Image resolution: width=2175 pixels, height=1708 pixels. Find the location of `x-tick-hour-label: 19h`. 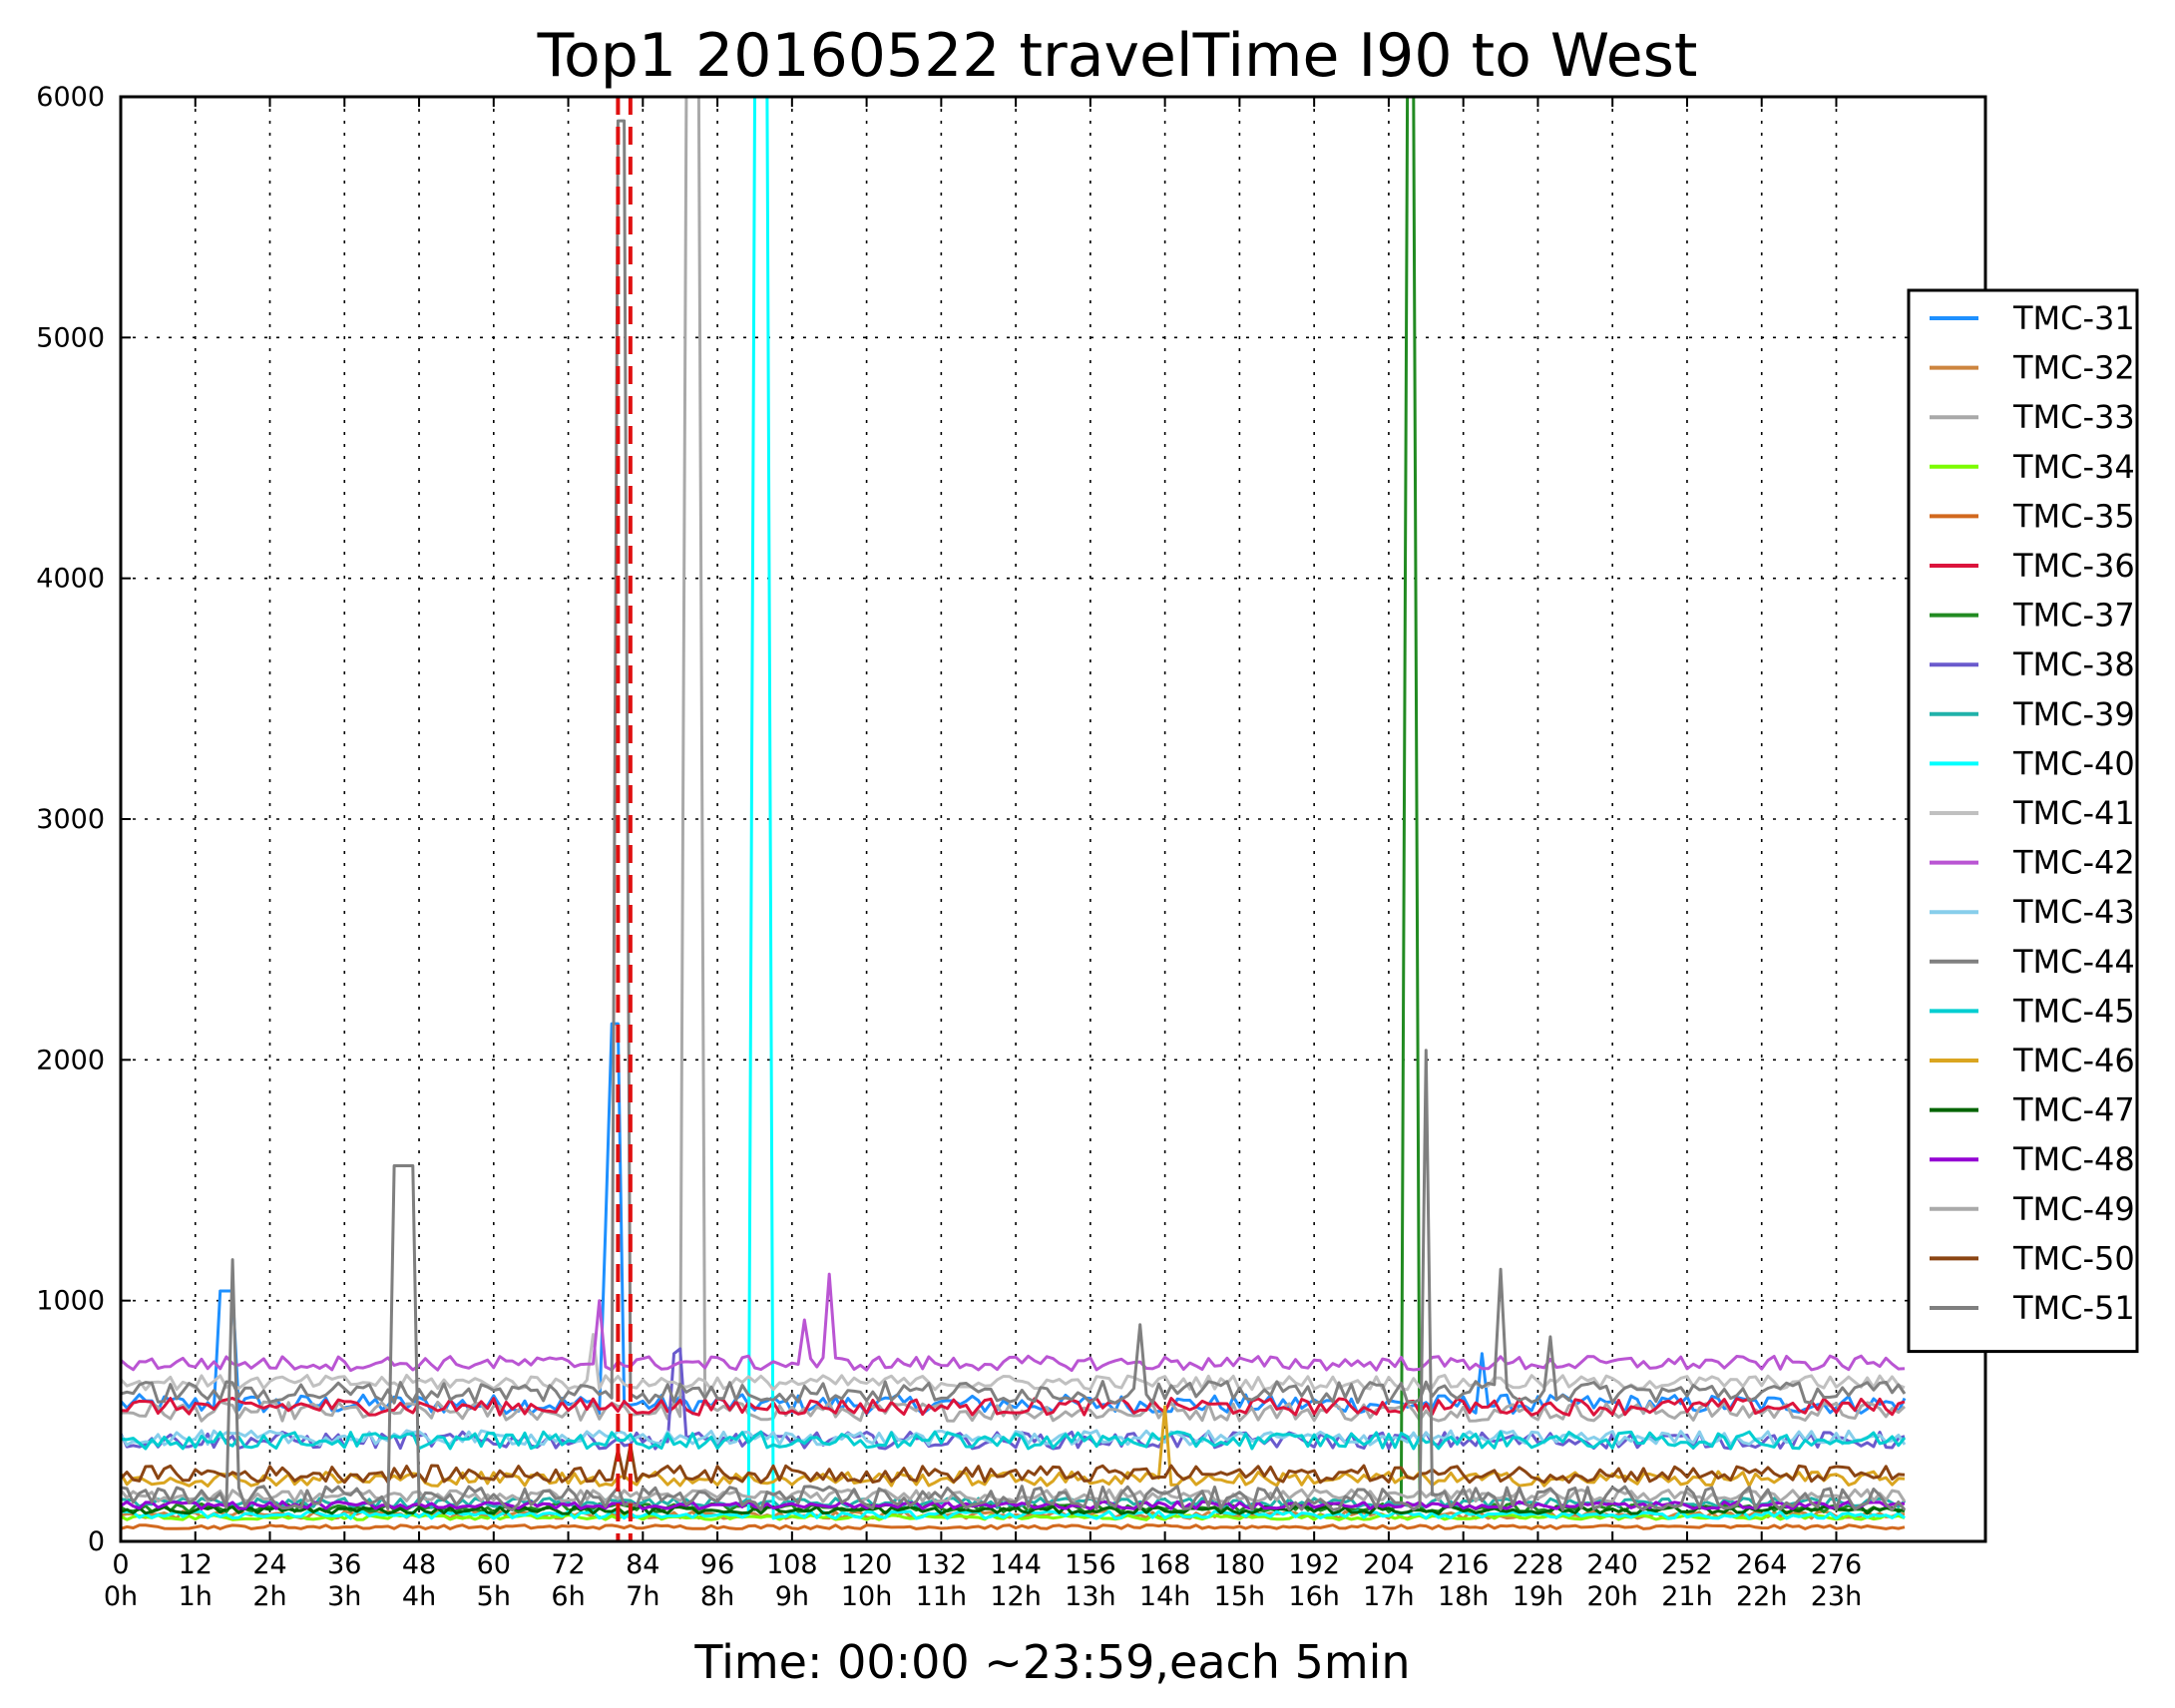

x-tick-hour-label: 19h is located at coordinates (1538, 1596).